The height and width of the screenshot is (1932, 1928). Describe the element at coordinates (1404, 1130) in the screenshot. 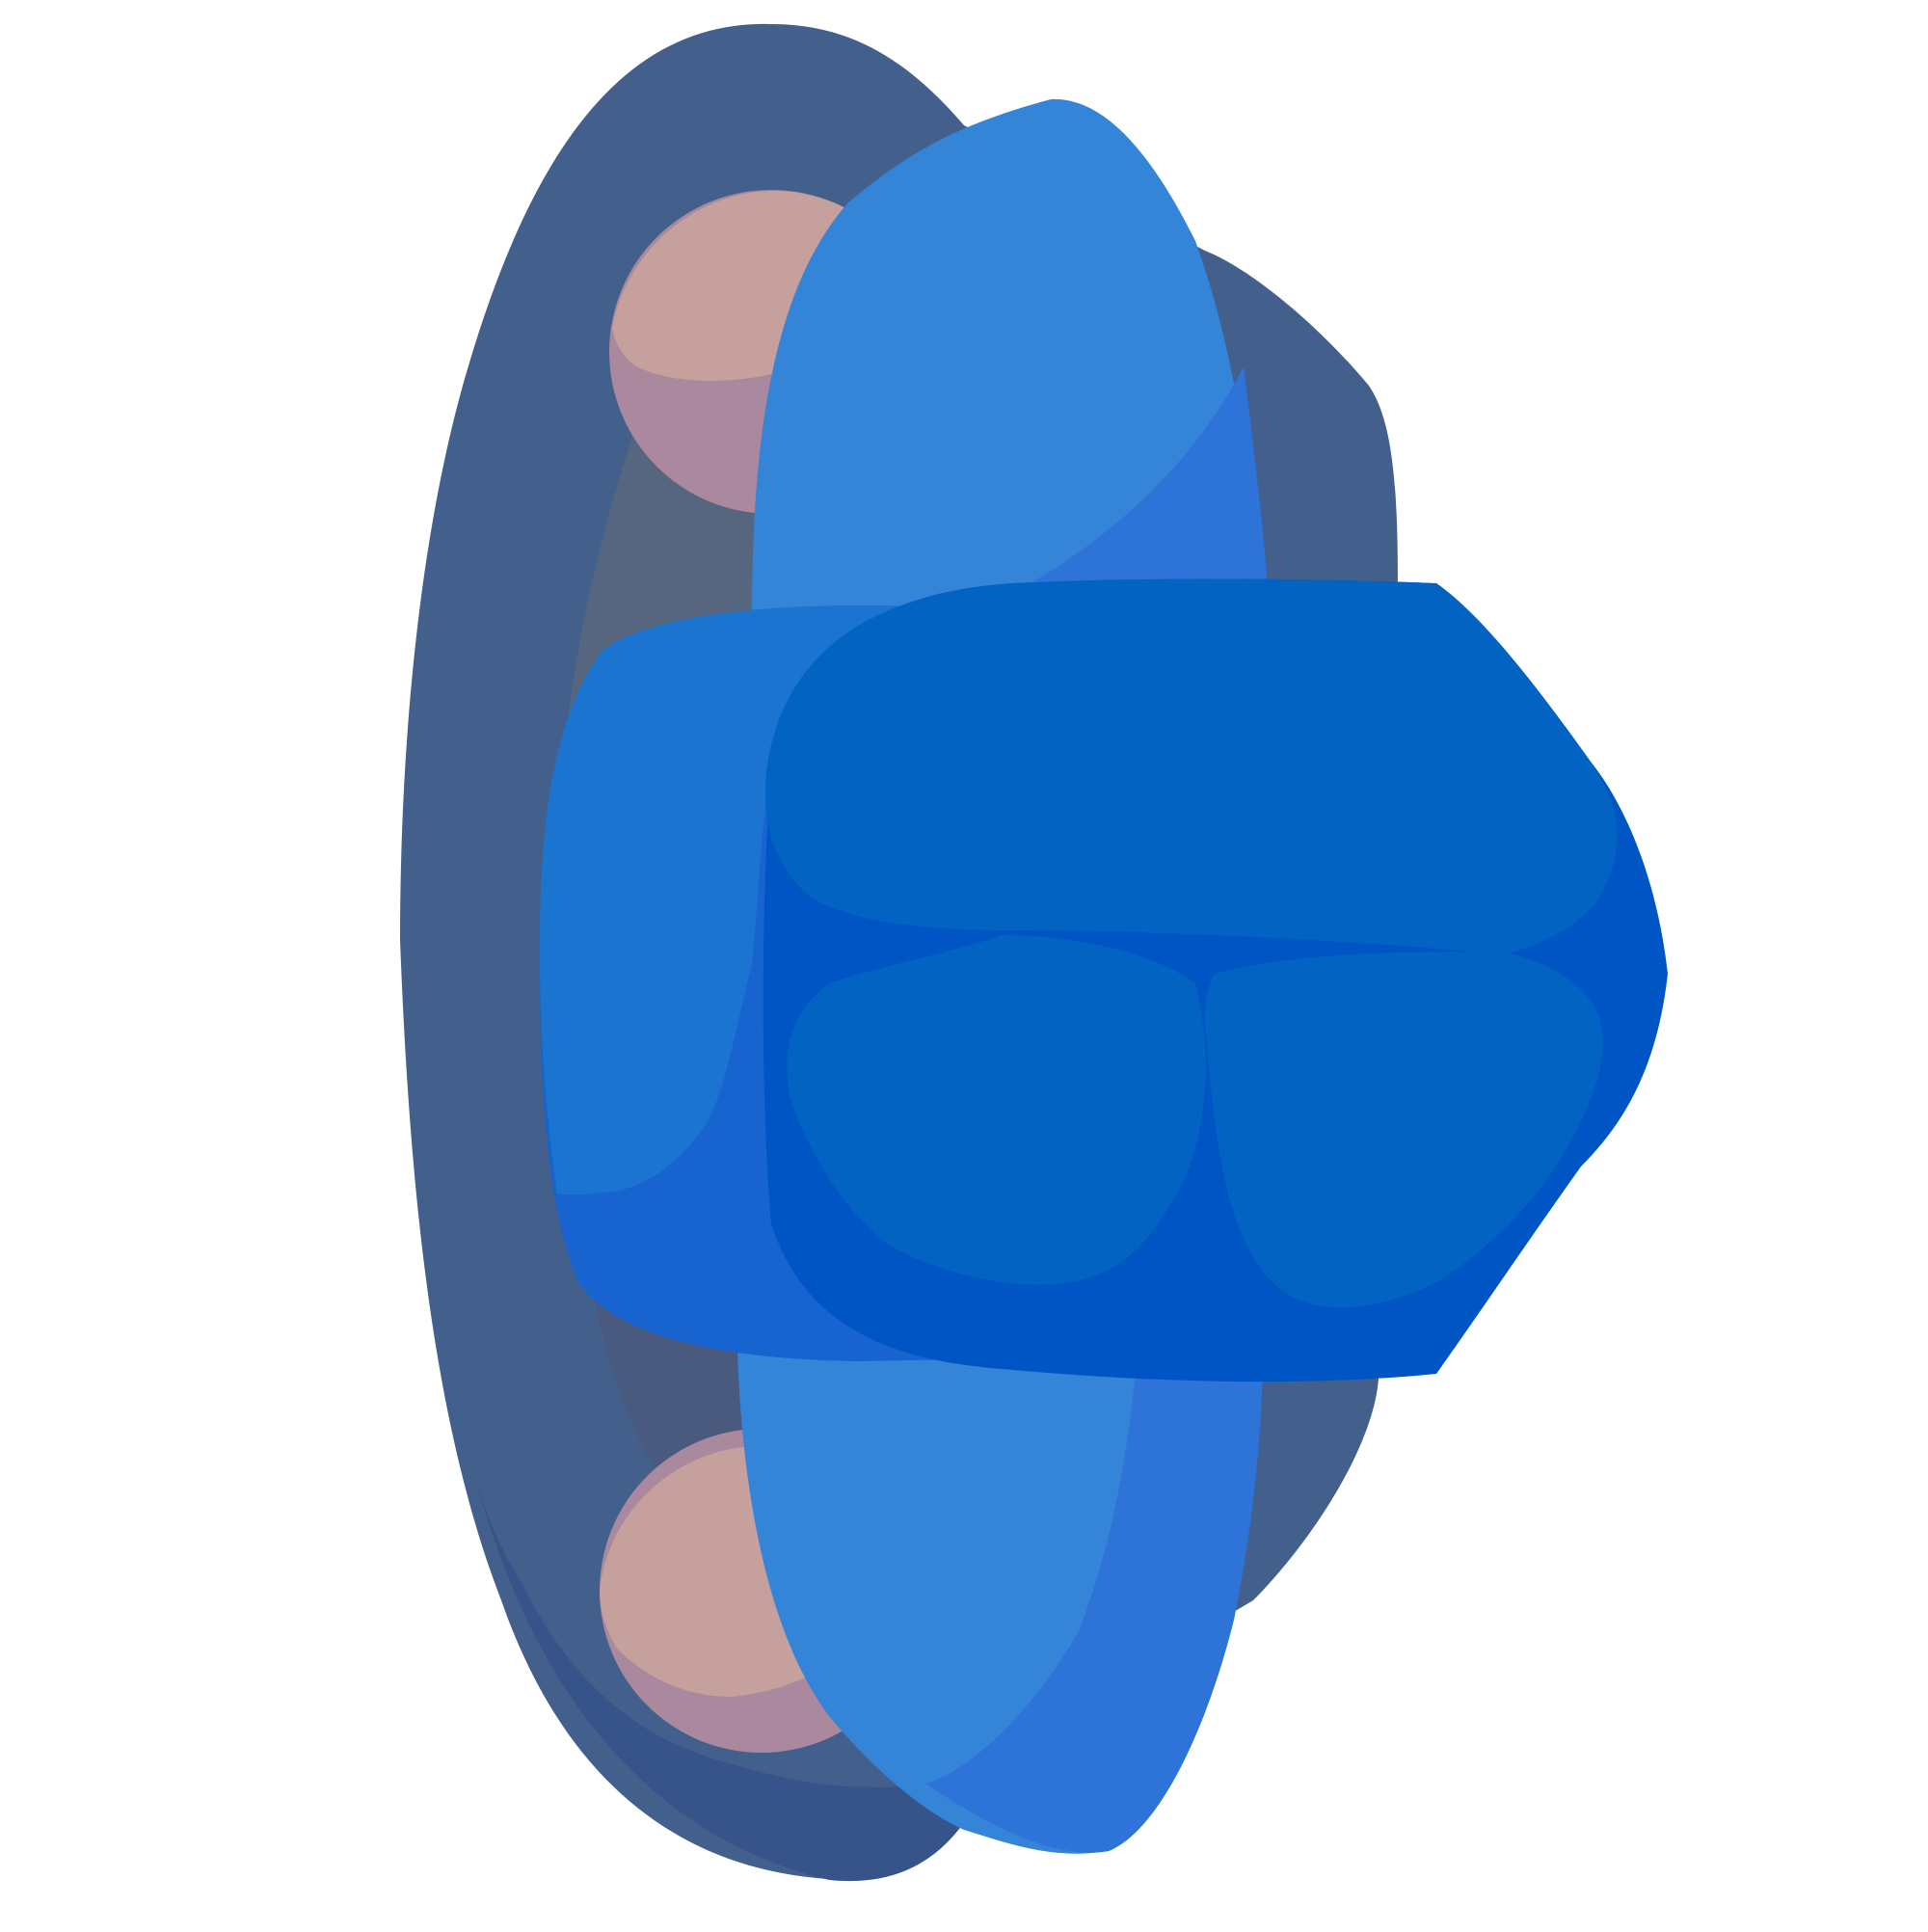

I see `head-bottom-right-lobe` at that location.